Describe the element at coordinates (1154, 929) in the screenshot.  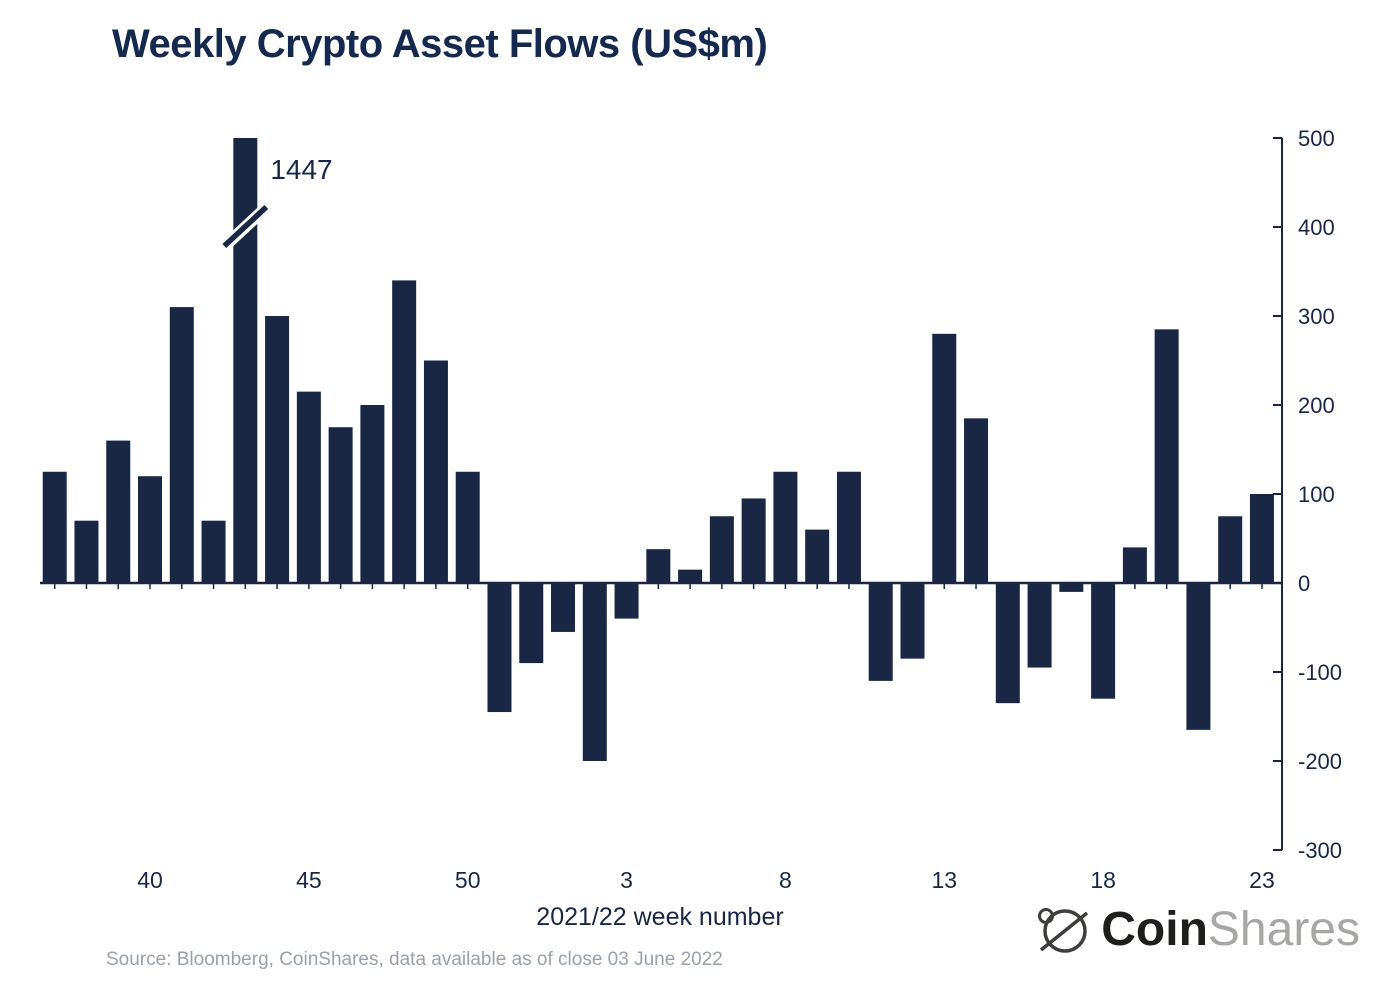
I see `logo-coin: Coin` at that location.